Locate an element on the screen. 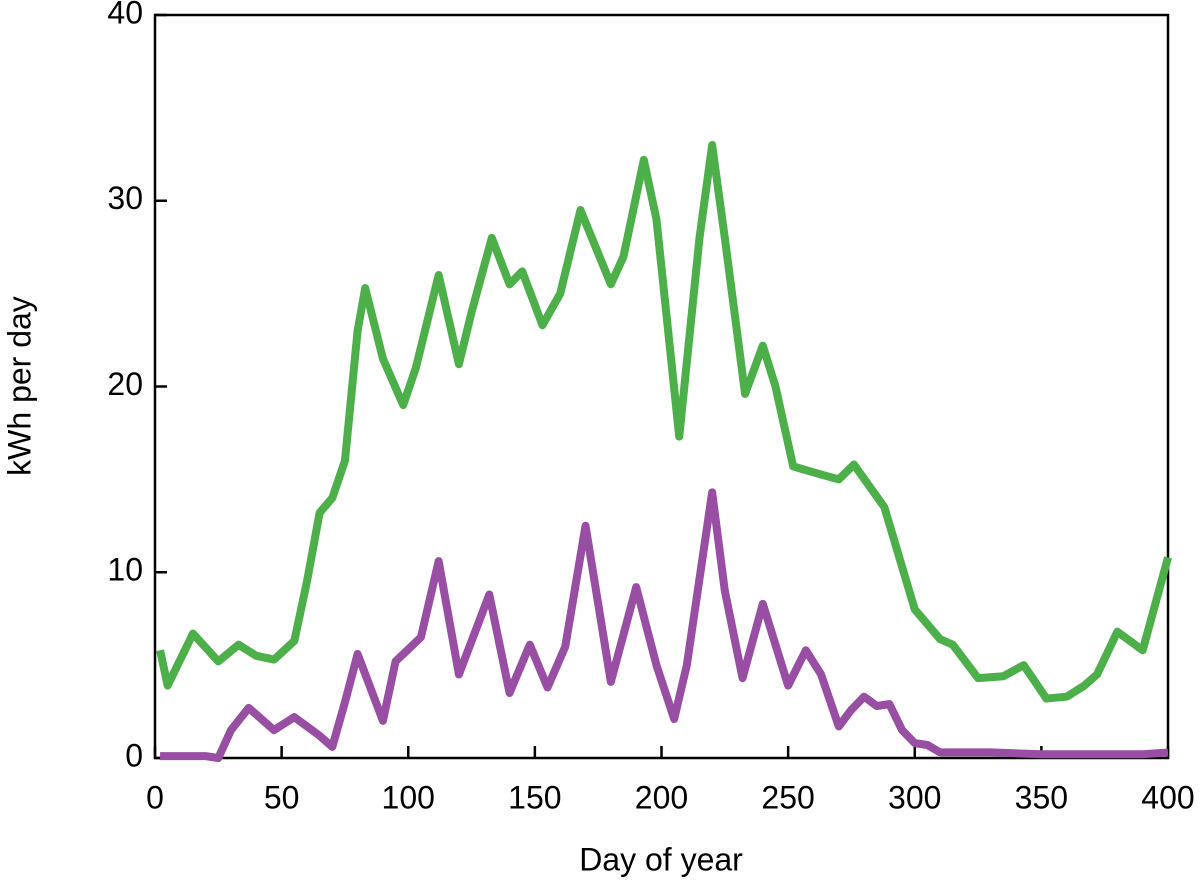 The width and height of the screenshot is (1200, 890). x-tick-label: 300 is located at coordinates (914, 797).